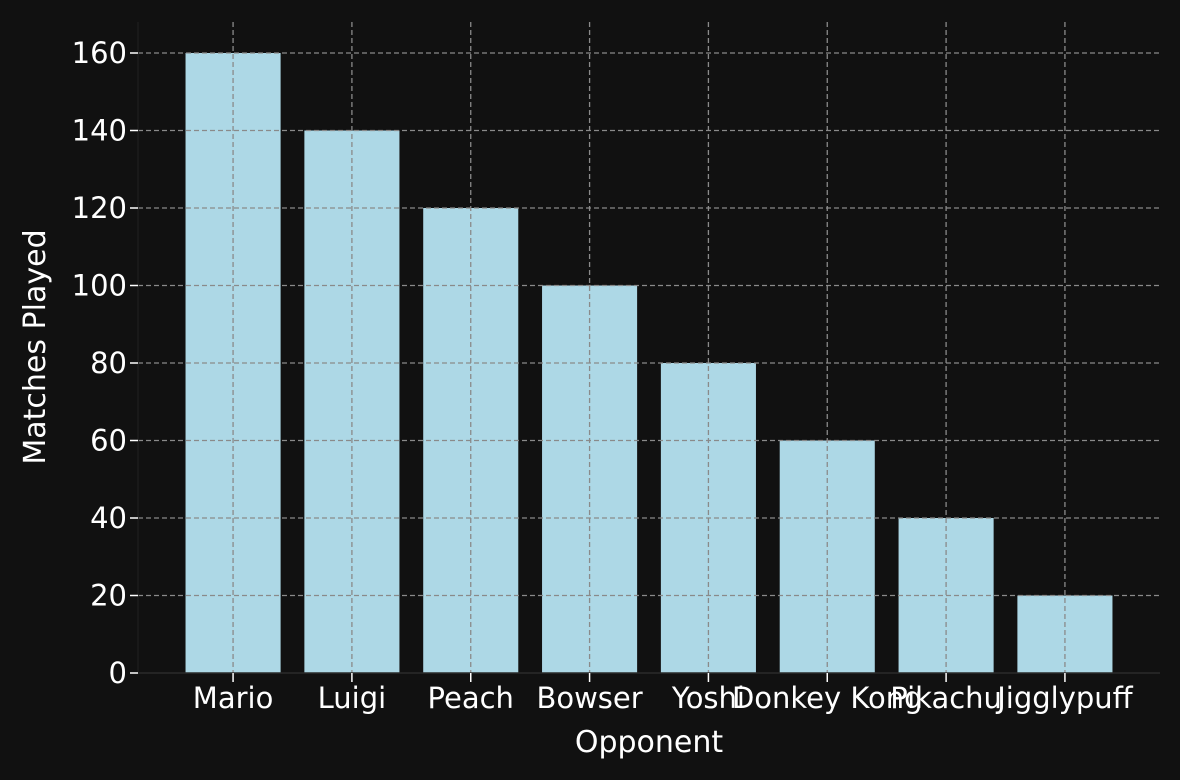  I want to click on y-tick-label: 20, so click(108, 596).